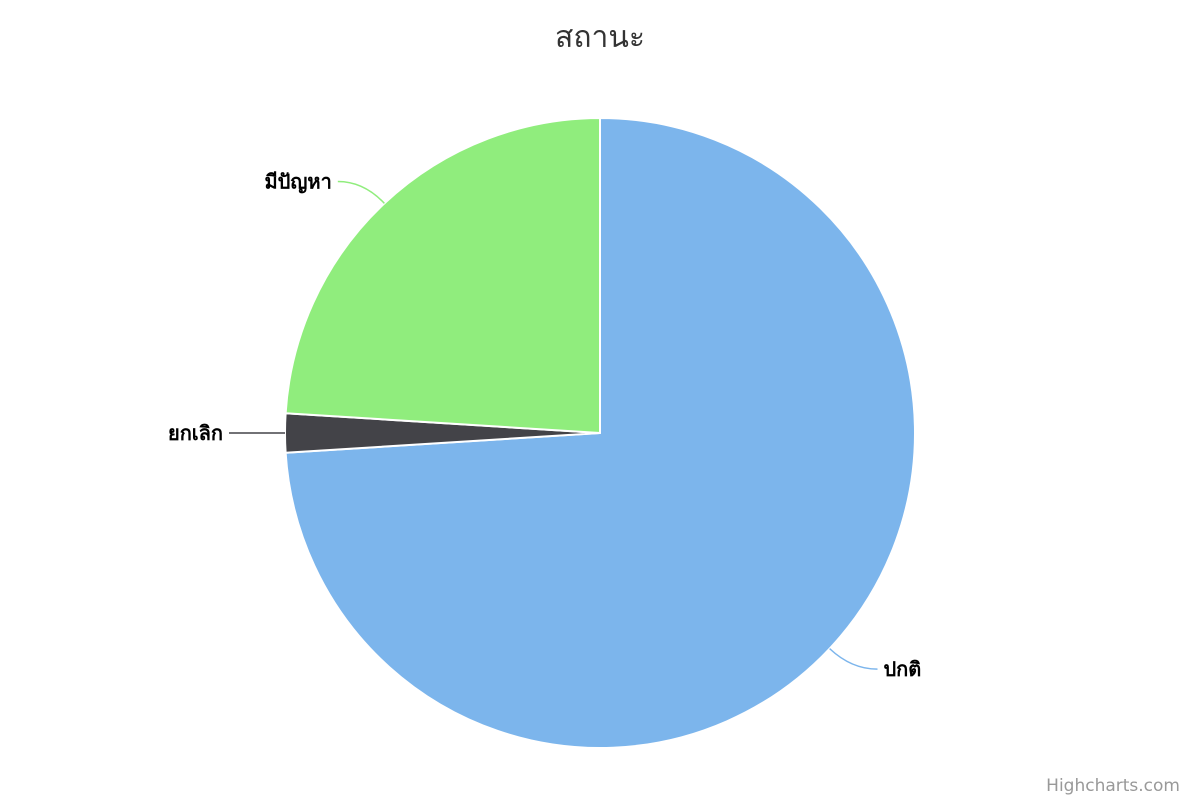 The height and width of the screenshot is (800, 1200). I want to click on chart-title: สถานะ, so click(600, 37).